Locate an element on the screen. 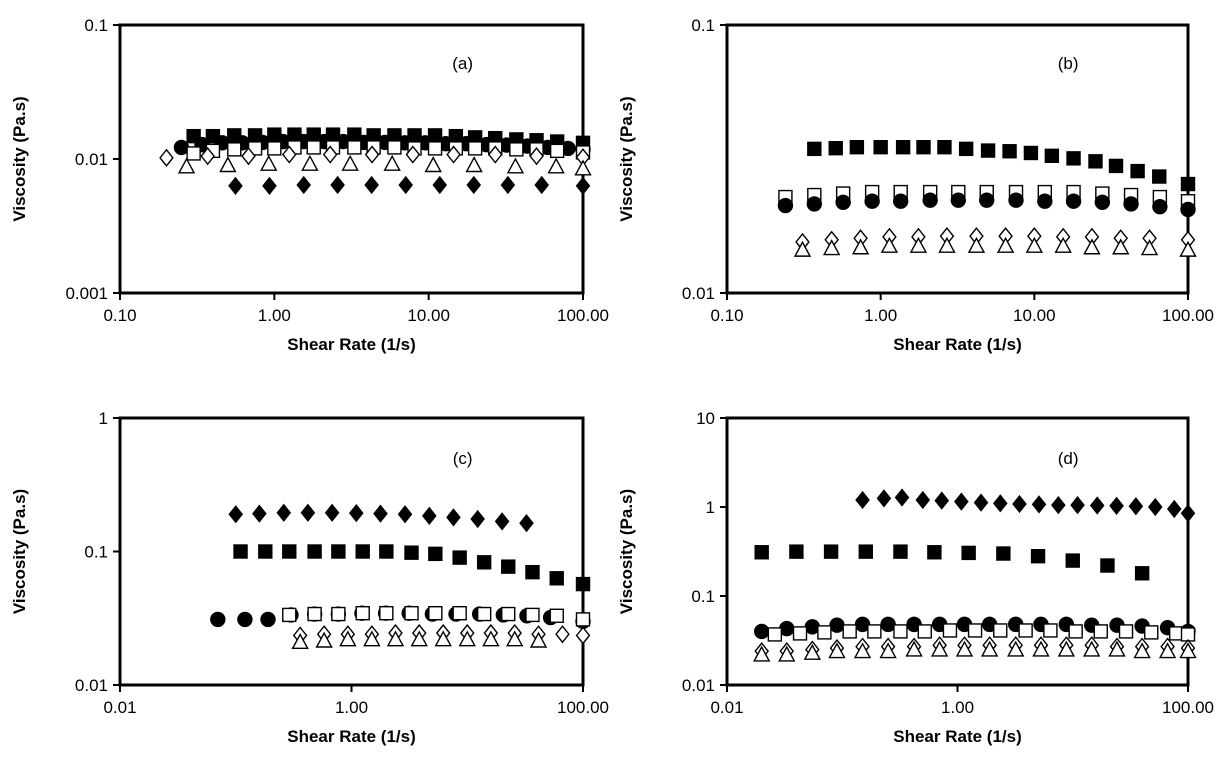 The image size is (1223, 778). plot-frame is located at coordinates (957, 159).